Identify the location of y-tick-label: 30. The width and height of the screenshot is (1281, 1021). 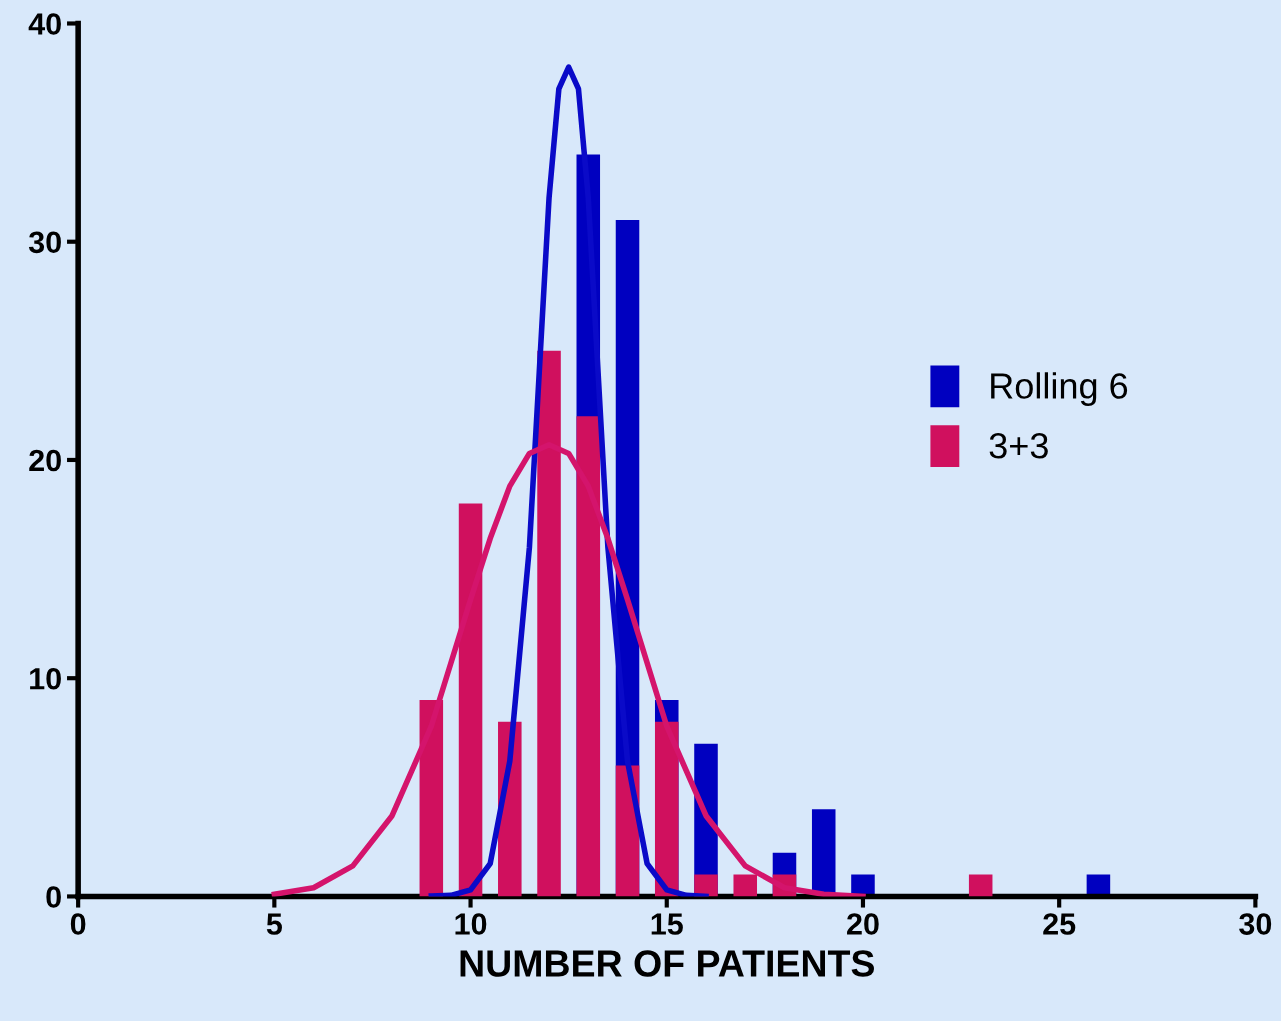
(44, 242).